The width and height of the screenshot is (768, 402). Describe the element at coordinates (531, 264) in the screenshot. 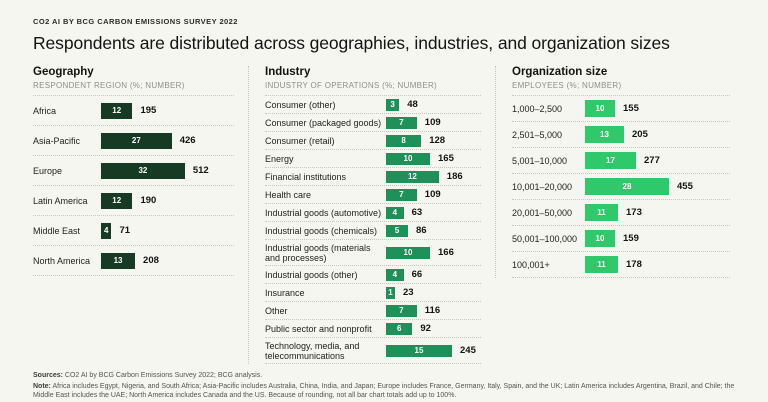

I see `category-label: 100,001+` at that location.